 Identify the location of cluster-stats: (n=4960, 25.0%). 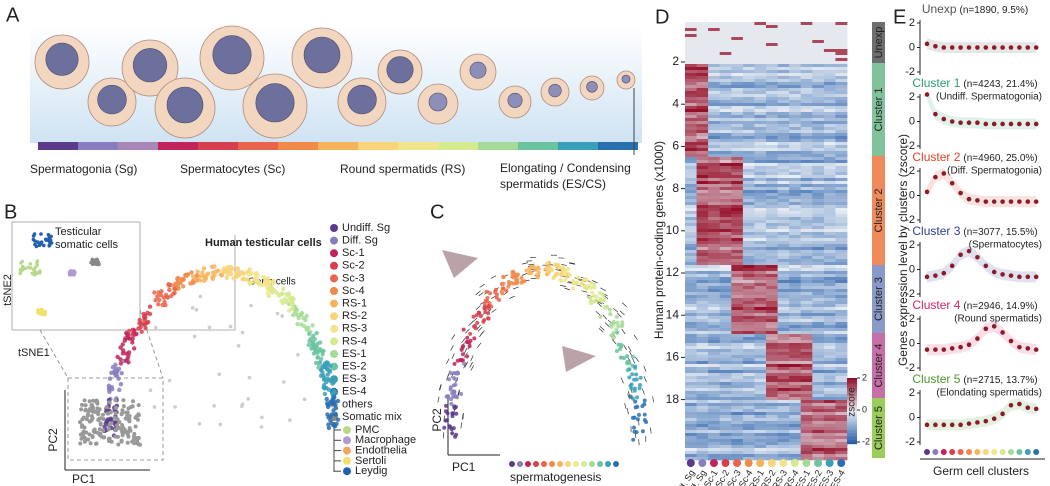
(1000, 158).